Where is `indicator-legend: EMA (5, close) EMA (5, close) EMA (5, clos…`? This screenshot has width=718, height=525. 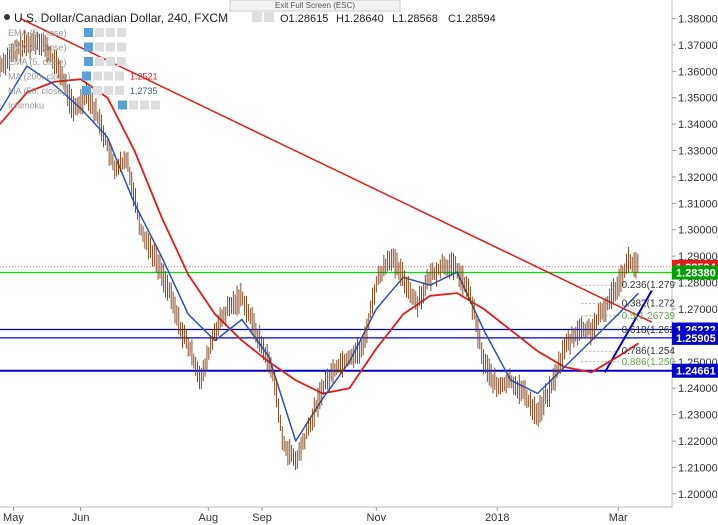 indicator-legend: EMA (5, close) EMA (5, close) EMA (5, clos… is located at coordinates (84, 69).